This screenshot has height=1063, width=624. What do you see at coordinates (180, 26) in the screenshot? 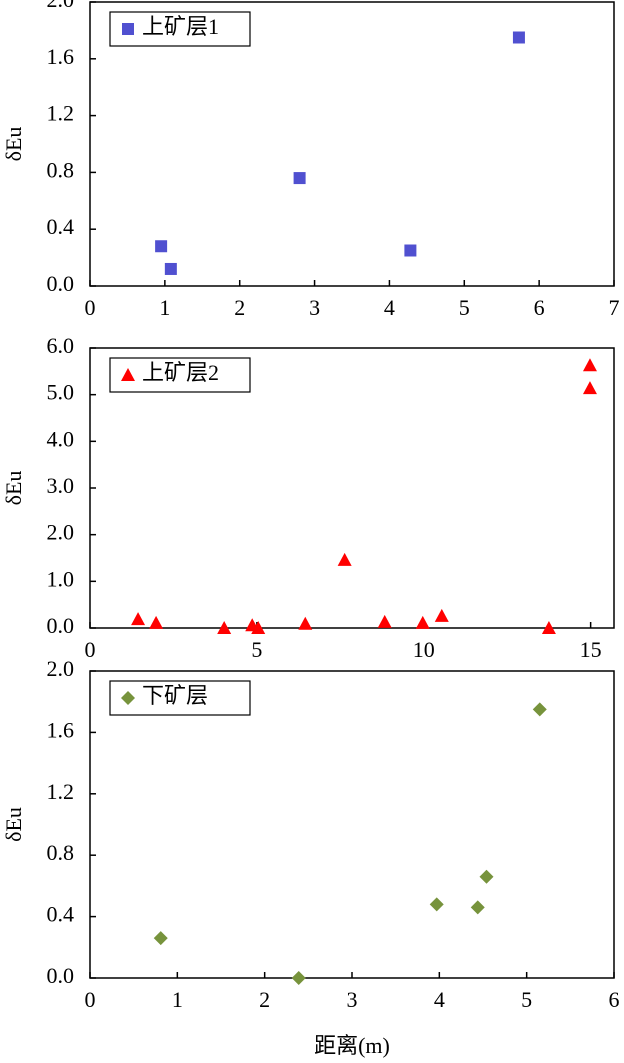
I see `legend-label: 上矿层1` at bounding box center [180, 26].